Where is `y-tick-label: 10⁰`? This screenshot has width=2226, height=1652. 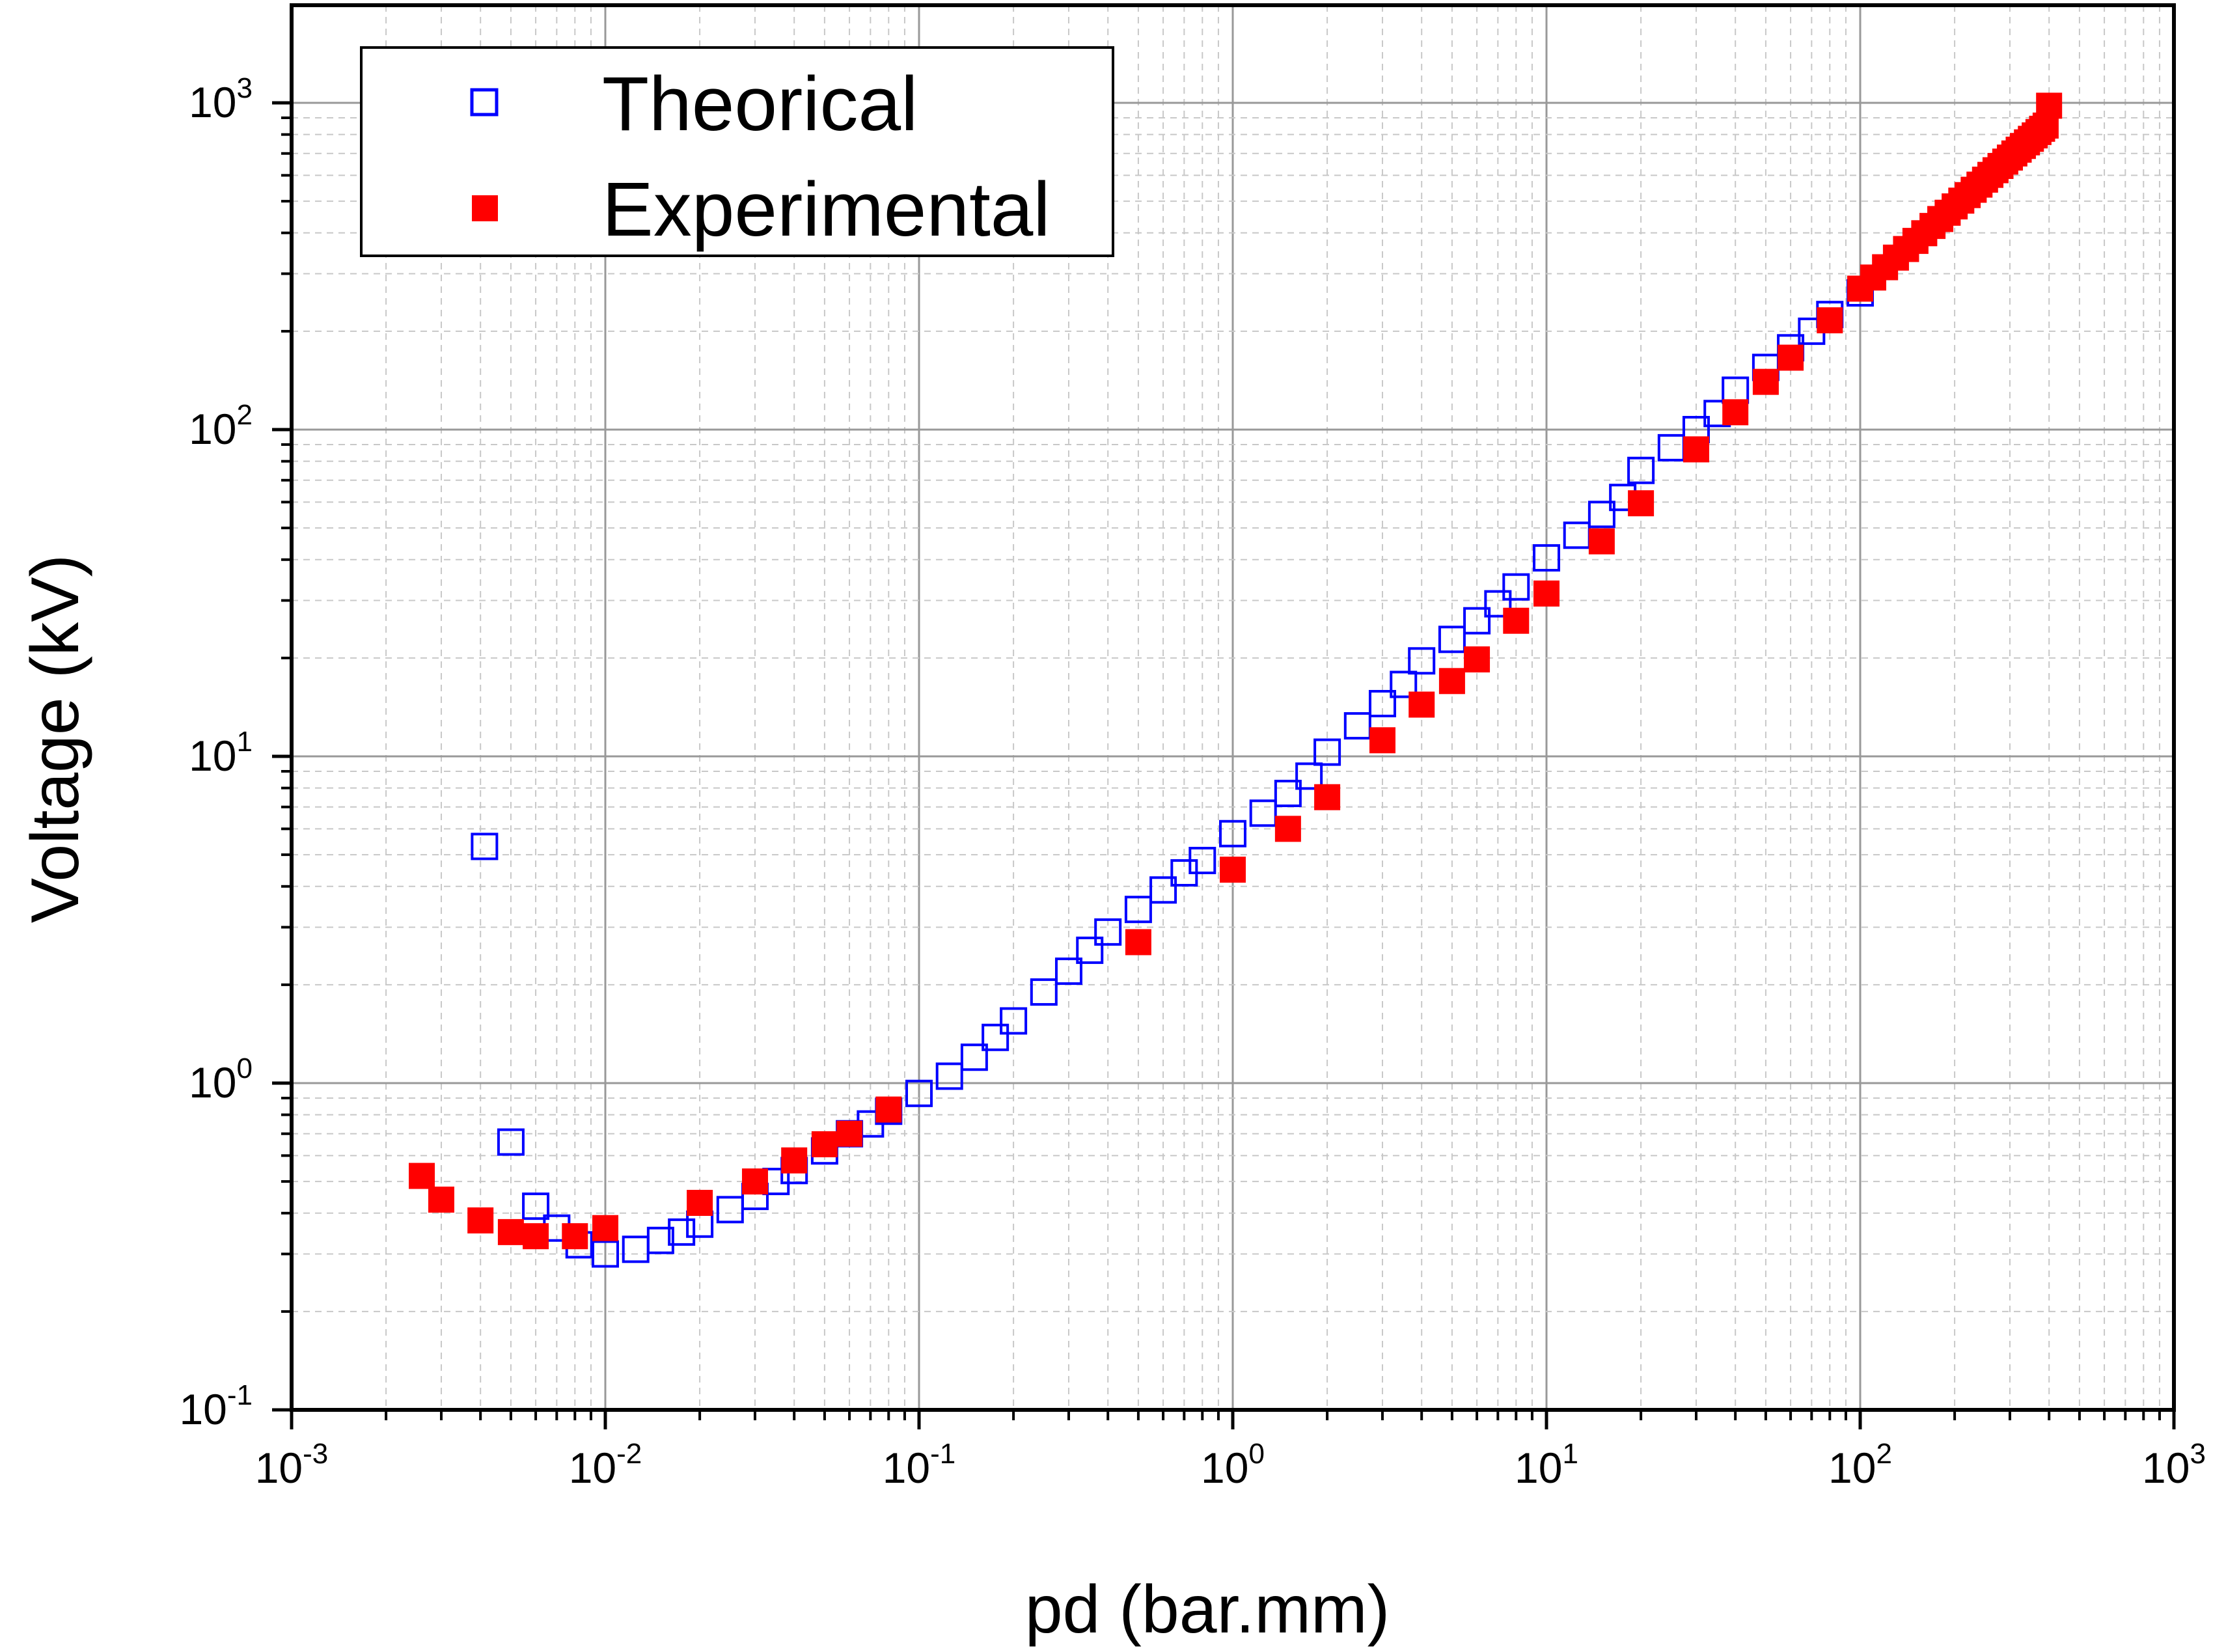
y-tick-label: 10⁰ is located at coordinates (221, 1080).